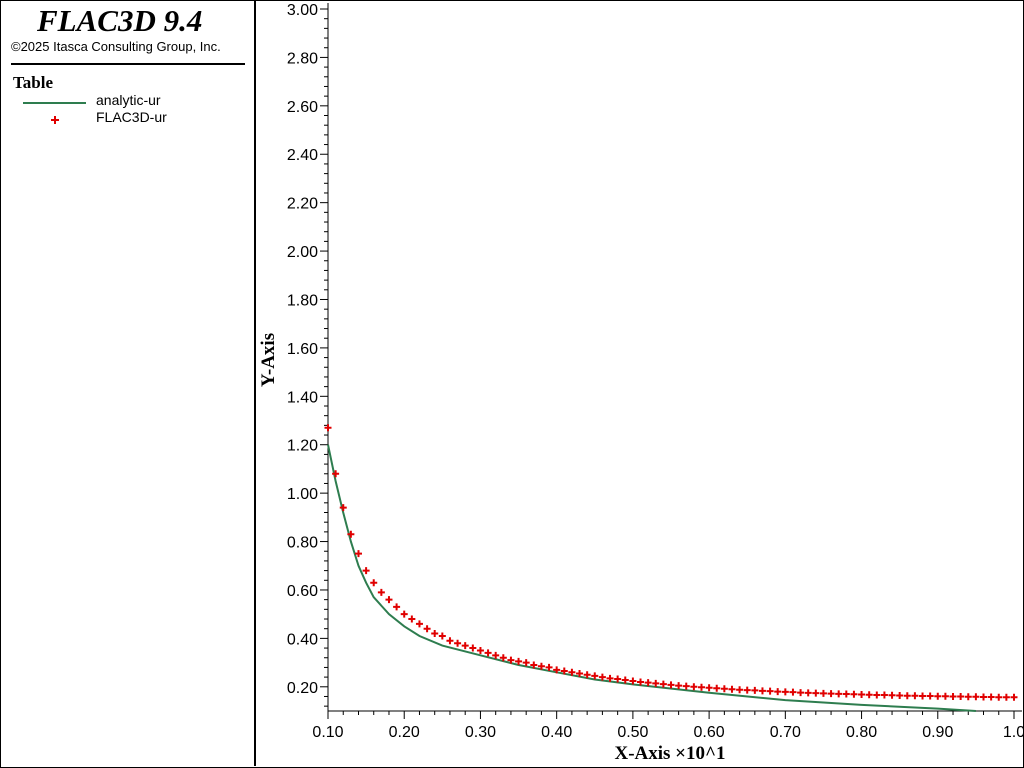 This screenshot has height=768, width=1024. What do you see at coordinates (709, 732) in the screenshot?
I see `x-tick-label: 0.60` at bounding box center [709, 732].